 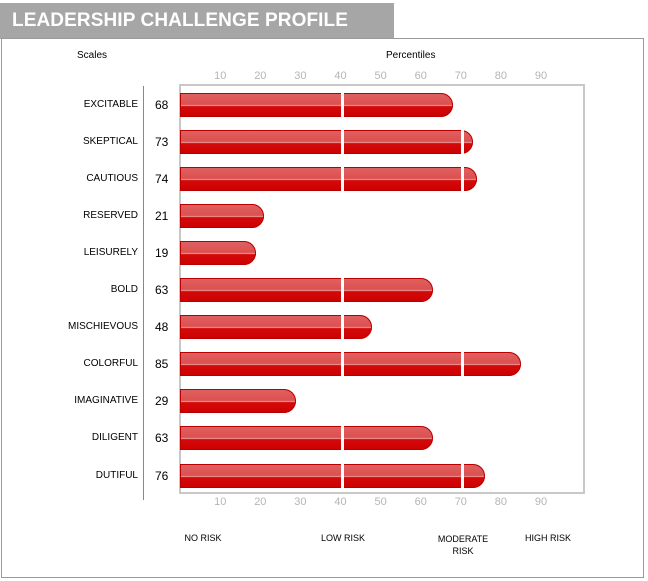 What do you see at coordinates (162, 364) in the screenshot?
I see `scale-value: 85` at bounding box center [162, 364].